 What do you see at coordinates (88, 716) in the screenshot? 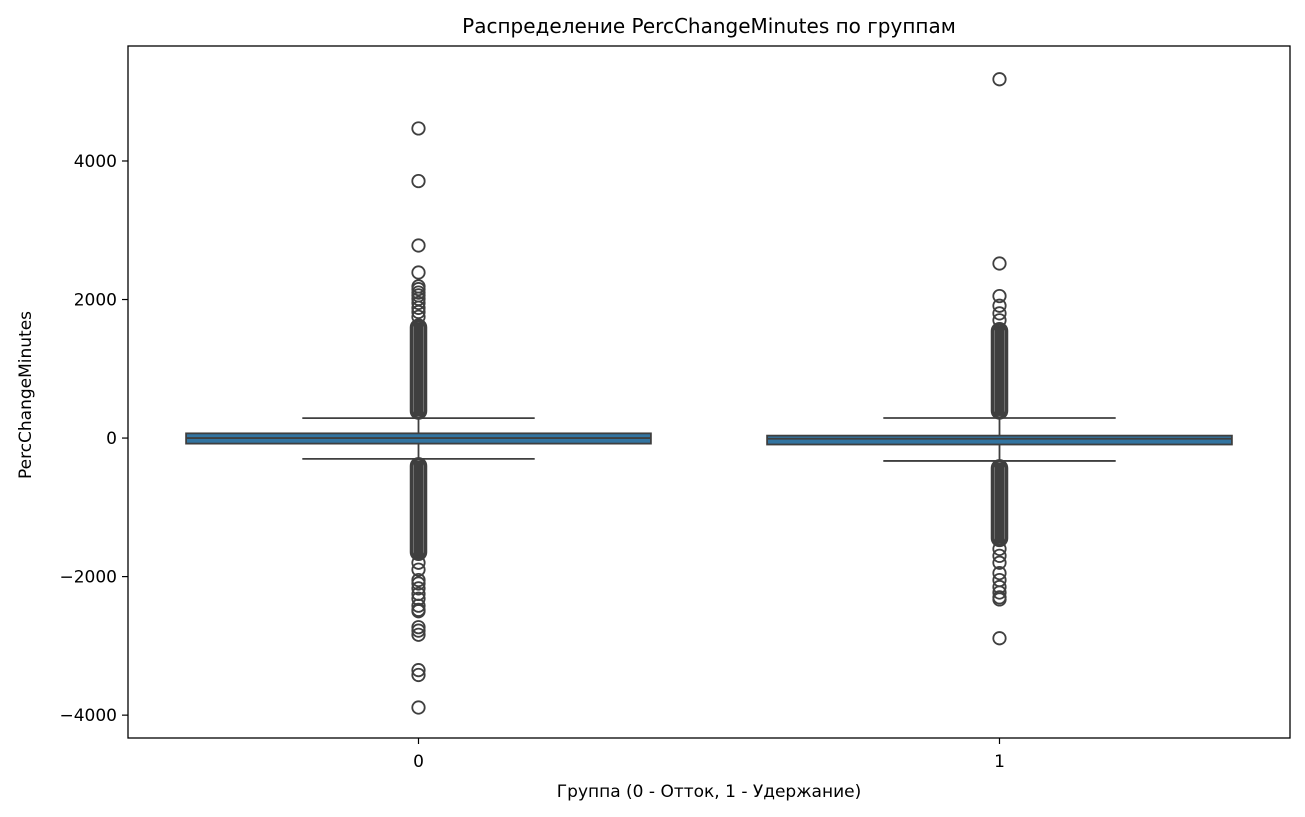
I see `y-tick-label: −4000` at bounding box center [88, 716].